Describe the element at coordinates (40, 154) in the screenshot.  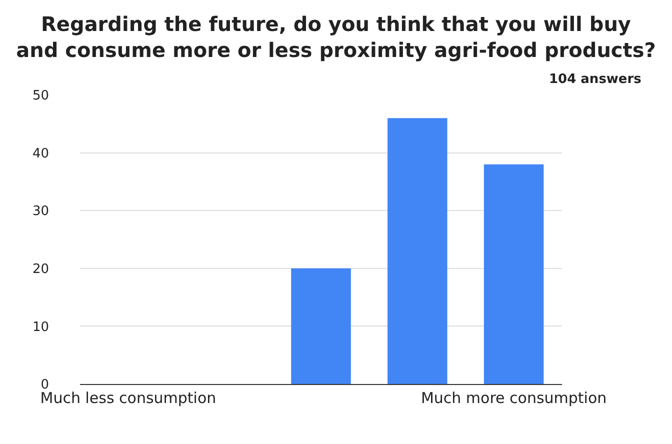
I see `y-tick-label: 40` at that location.